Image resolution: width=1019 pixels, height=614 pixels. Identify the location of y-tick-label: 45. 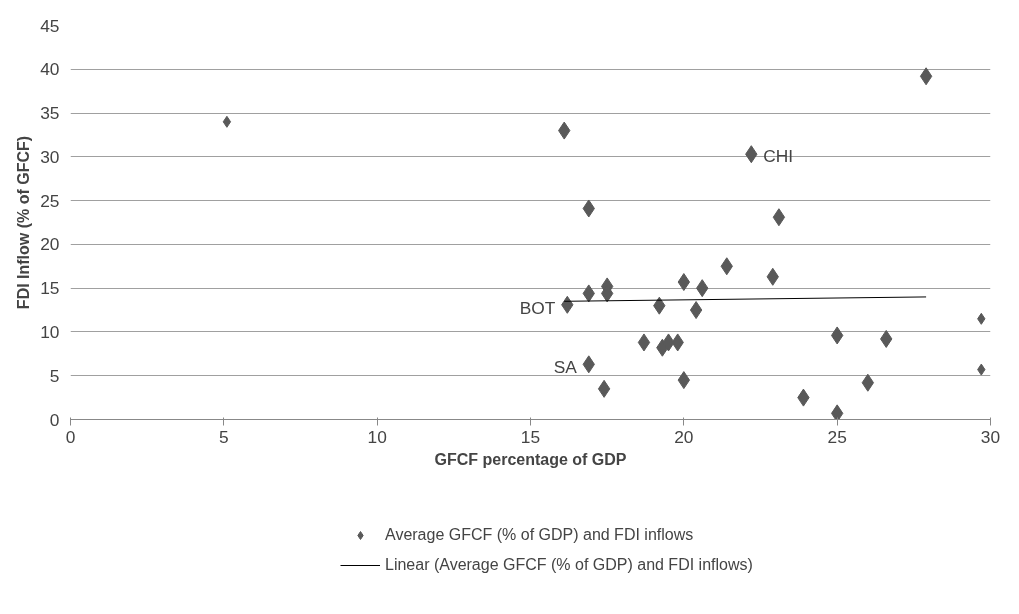
(50, 25).